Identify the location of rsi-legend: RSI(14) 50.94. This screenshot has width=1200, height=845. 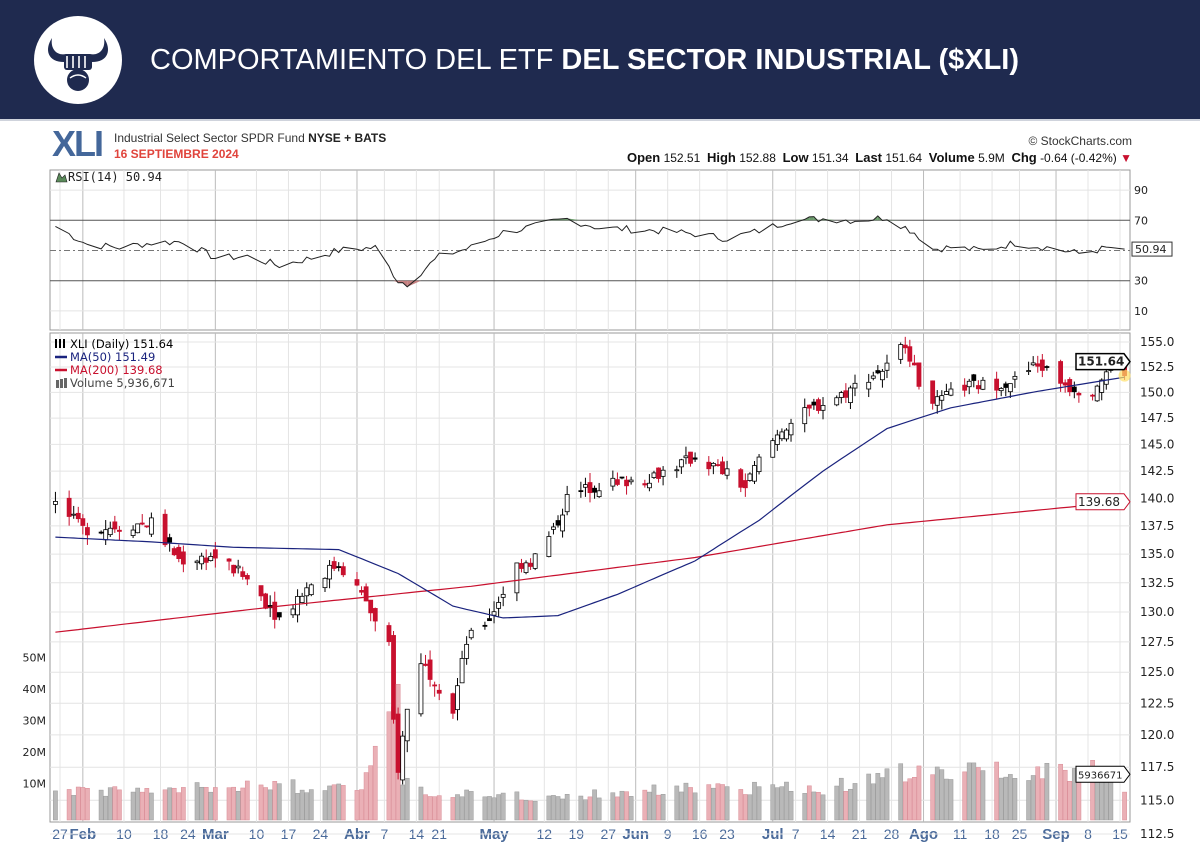
(115, 177).